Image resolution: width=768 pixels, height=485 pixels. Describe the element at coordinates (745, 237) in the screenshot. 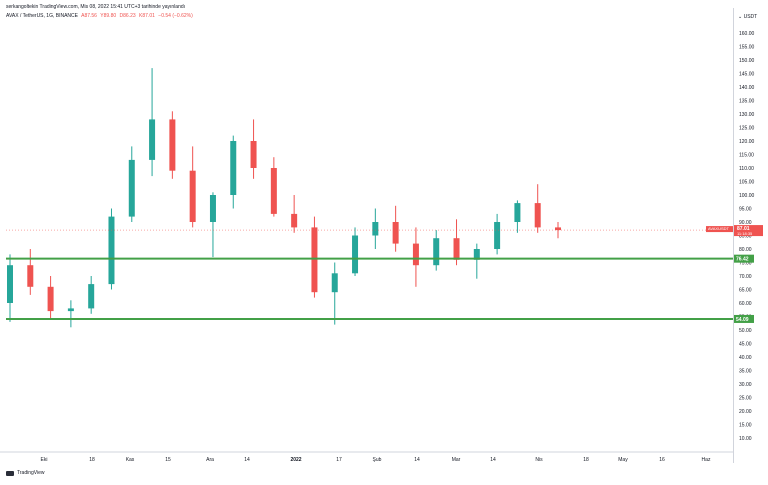

I see `price-tick-label: 85.00` at that location.